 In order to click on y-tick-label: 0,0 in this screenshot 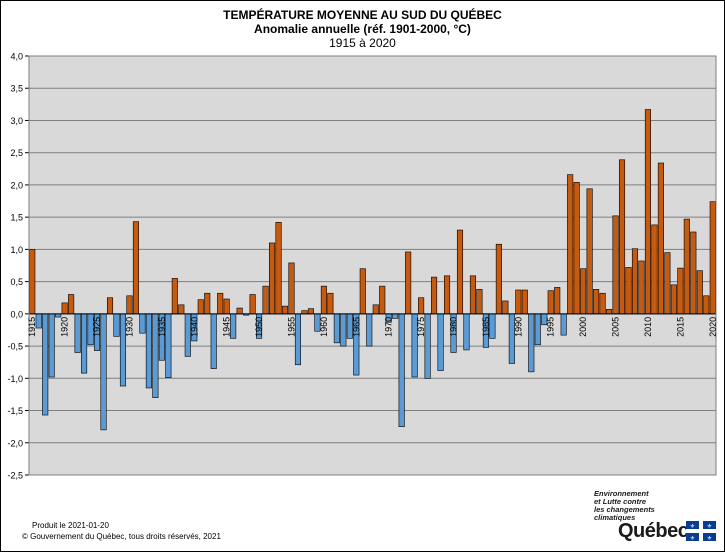, I will do `click(16, 314)`.